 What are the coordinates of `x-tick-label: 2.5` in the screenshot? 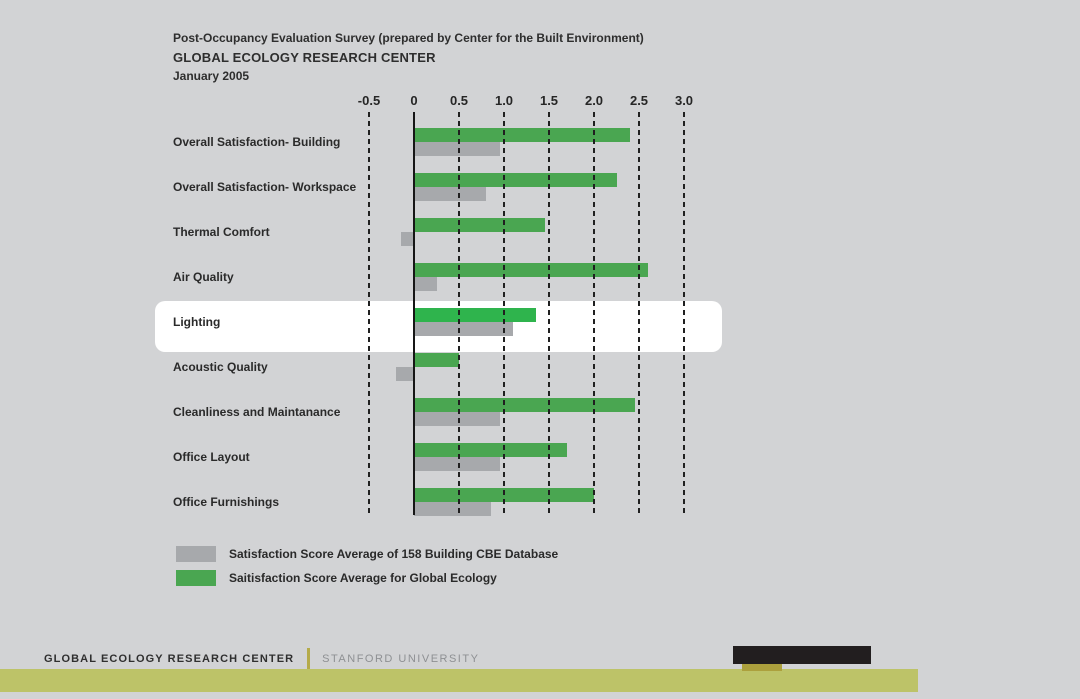 It's located at (639, 100).